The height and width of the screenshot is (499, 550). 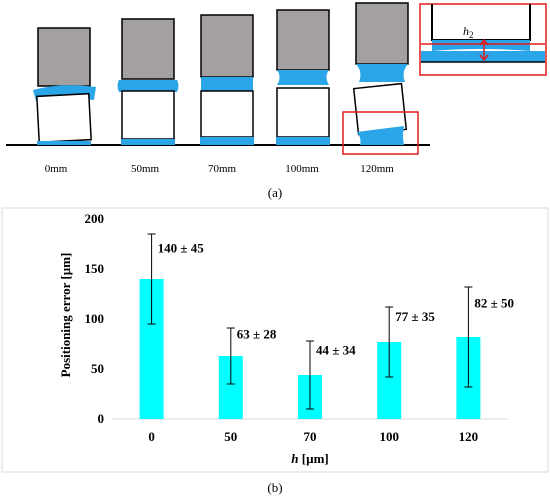 I want to click on stage-label-100mm: 100mm, so click(x=302, y=169).